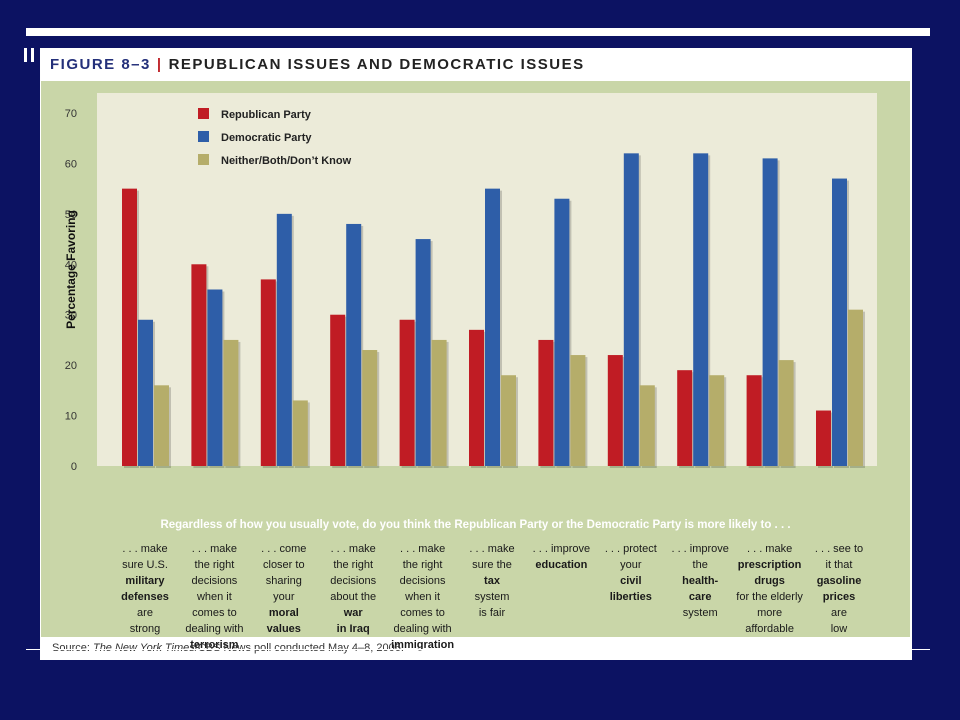 Image resolution: width=960 pixels, height=720 pixels. Describe the element at coordinates (71, 114) in the screenshot. I see `y-tick-label: 70` at that location.